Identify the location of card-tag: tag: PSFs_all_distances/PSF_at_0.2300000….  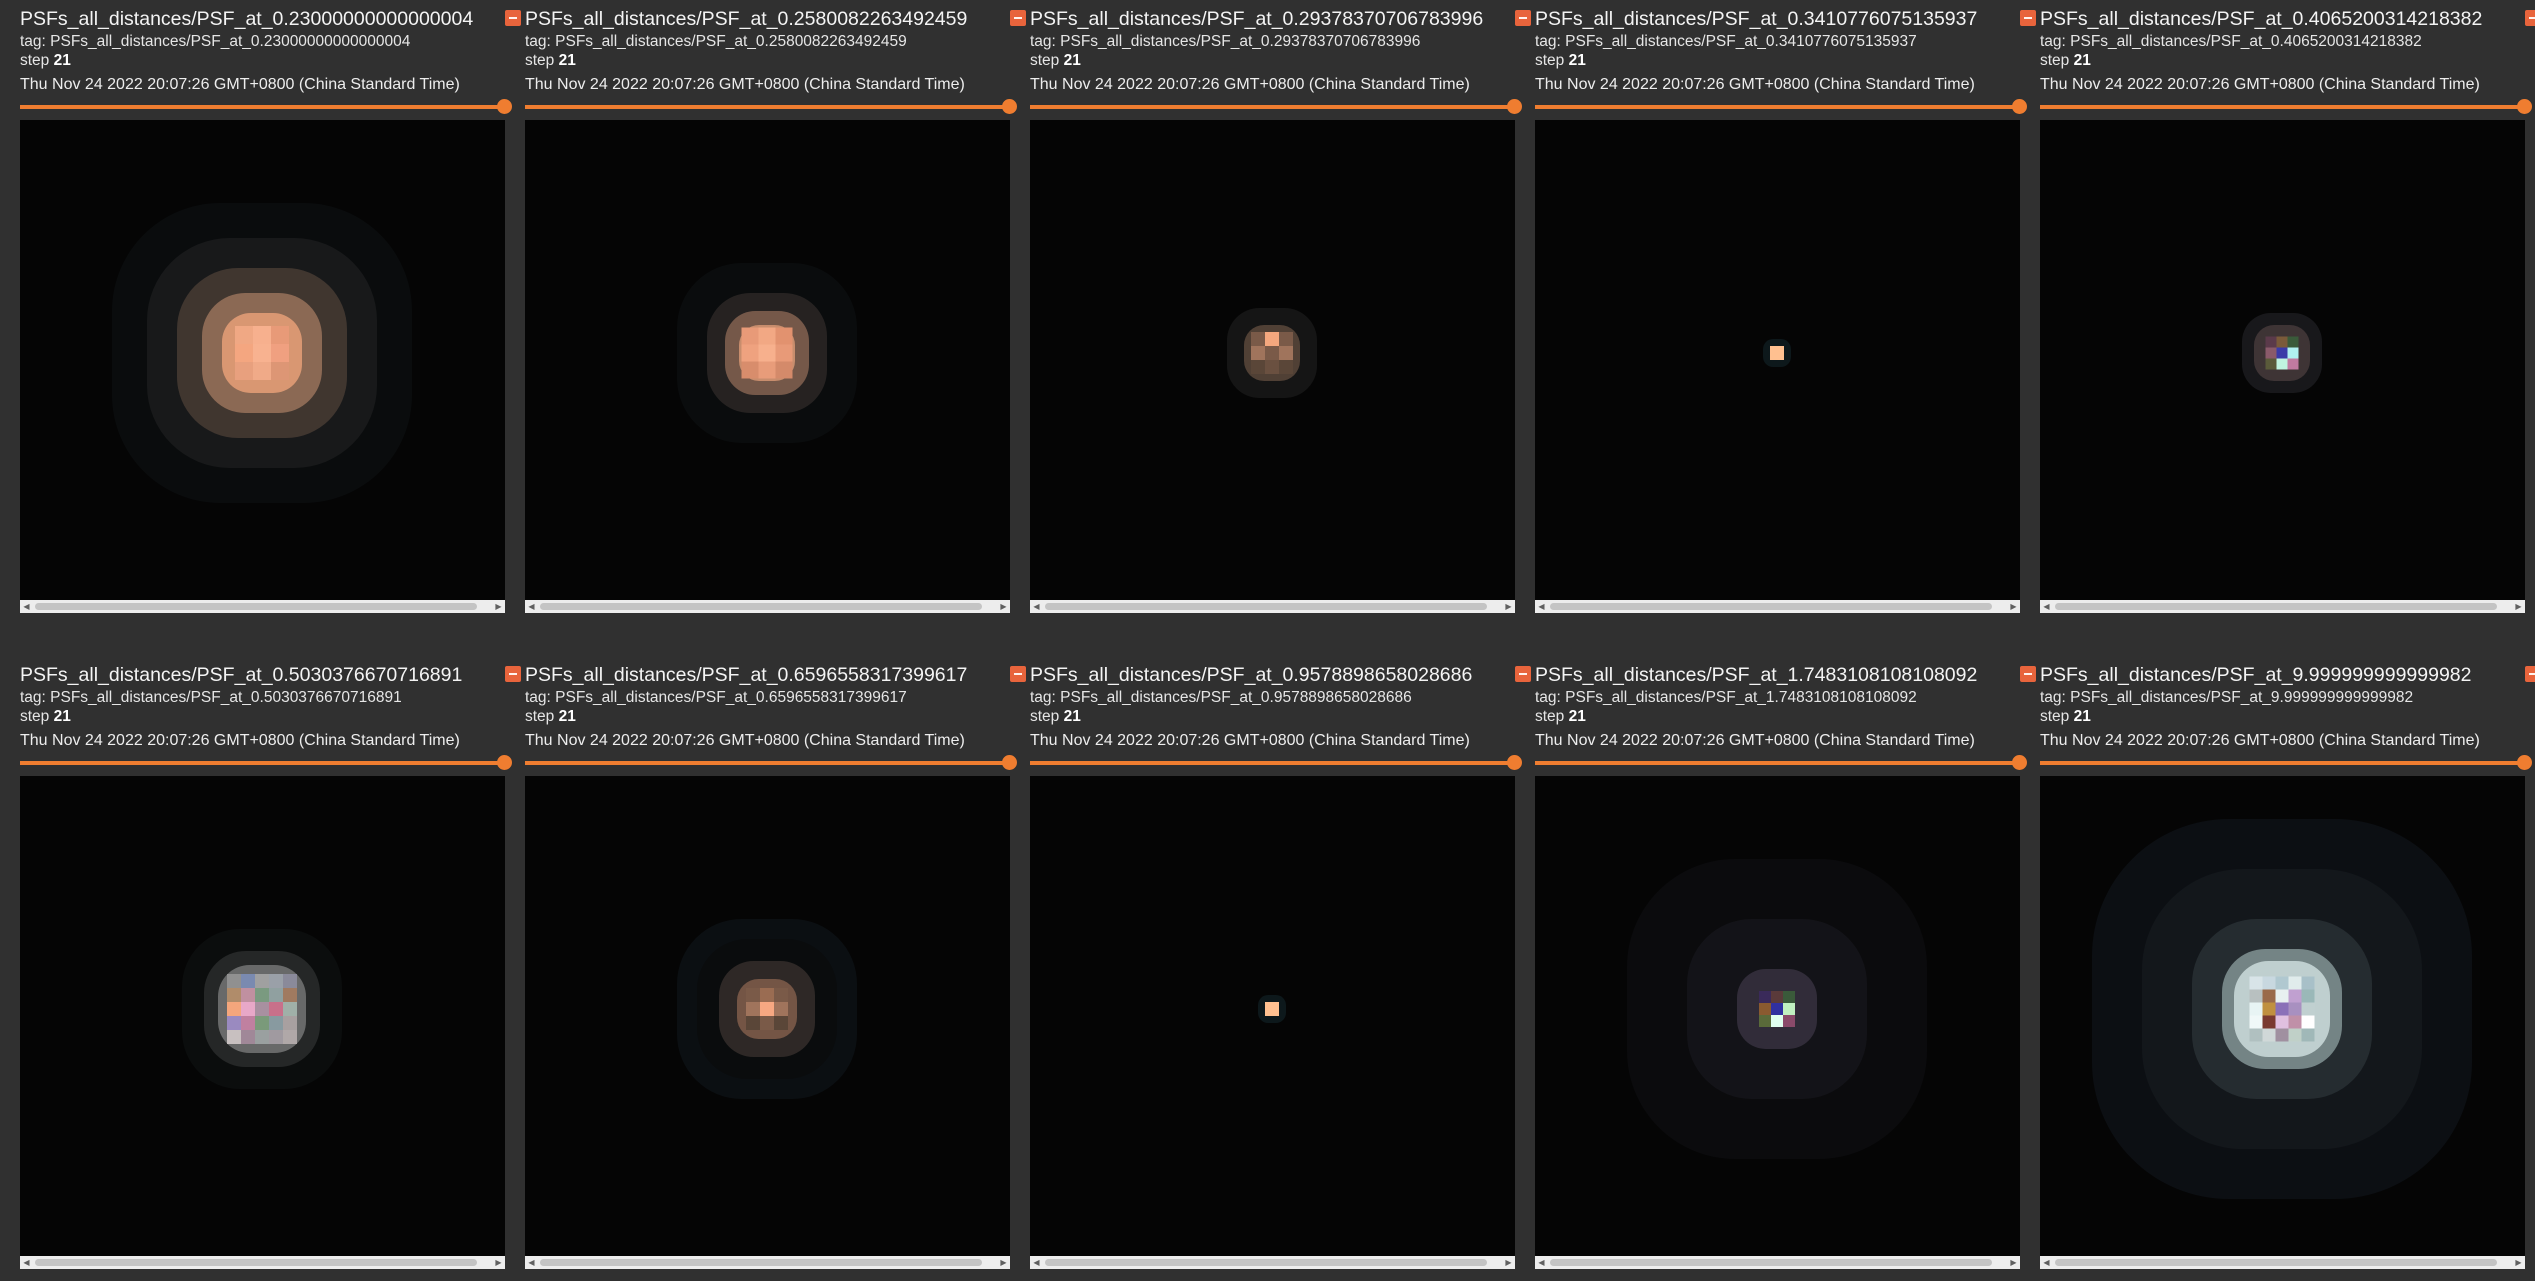
(215, 41).